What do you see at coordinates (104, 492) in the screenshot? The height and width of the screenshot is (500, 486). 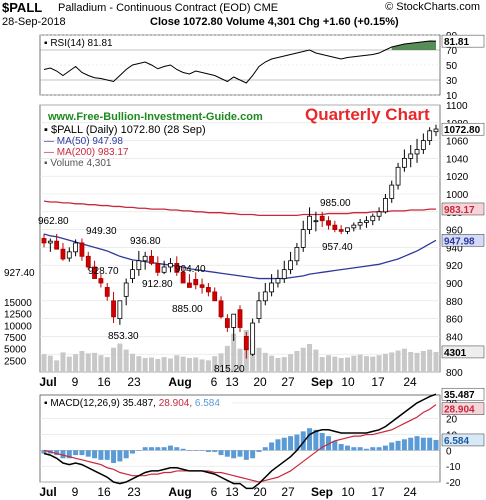 I see `x-axis-label-bottom: 16` at bounding box center [104, 492].